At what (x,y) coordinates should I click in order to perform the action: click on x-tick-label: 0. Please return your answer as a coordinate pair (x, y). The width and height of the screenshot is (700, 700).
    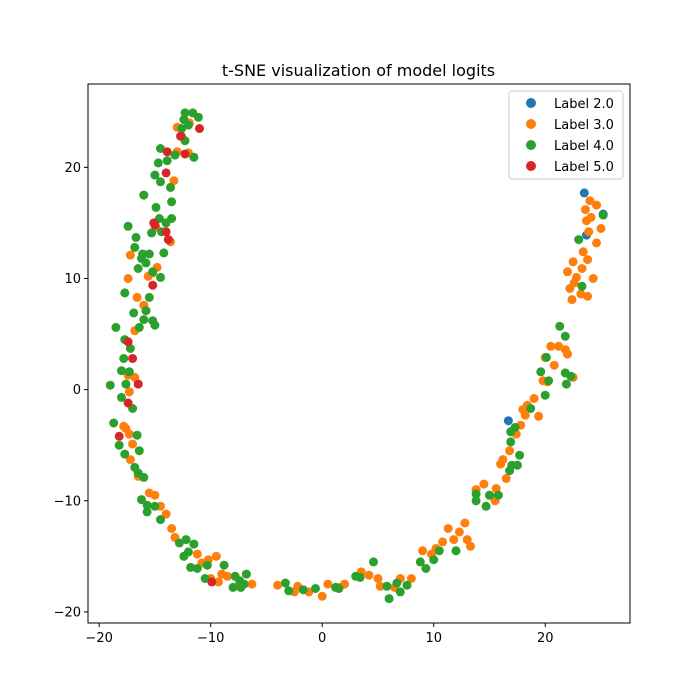
    Looking at the image, I should click on (322, 638).